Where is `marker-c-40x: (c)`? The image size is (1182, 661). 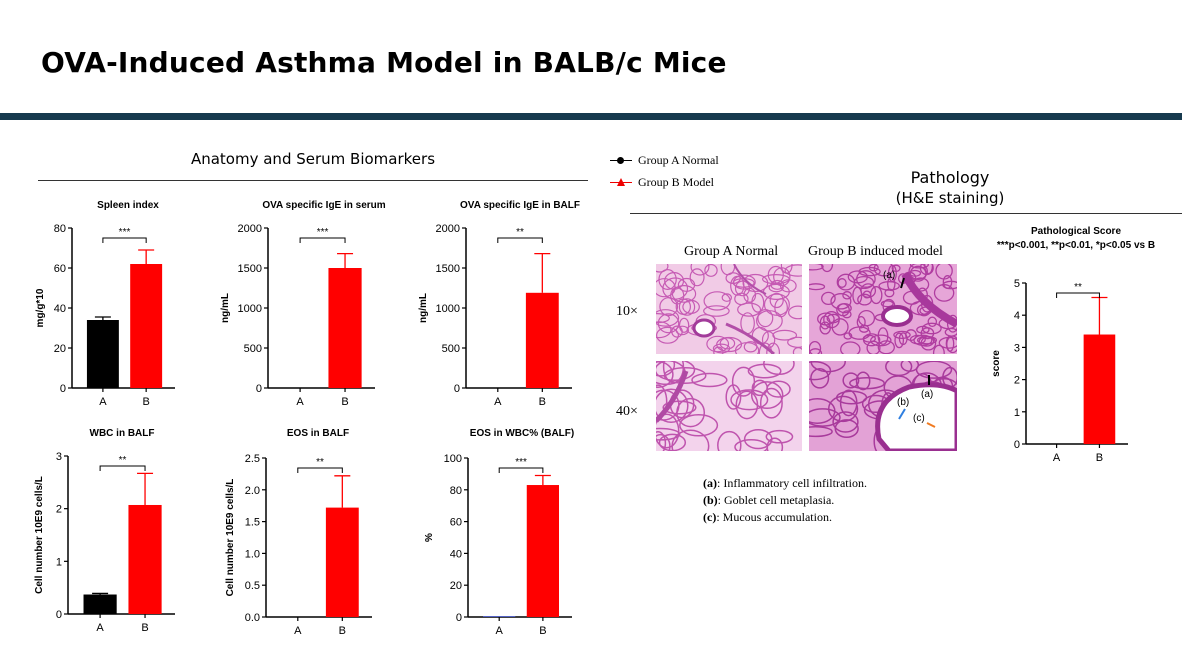
marker-c-40x: (c) is located at coordinates (919, 418).